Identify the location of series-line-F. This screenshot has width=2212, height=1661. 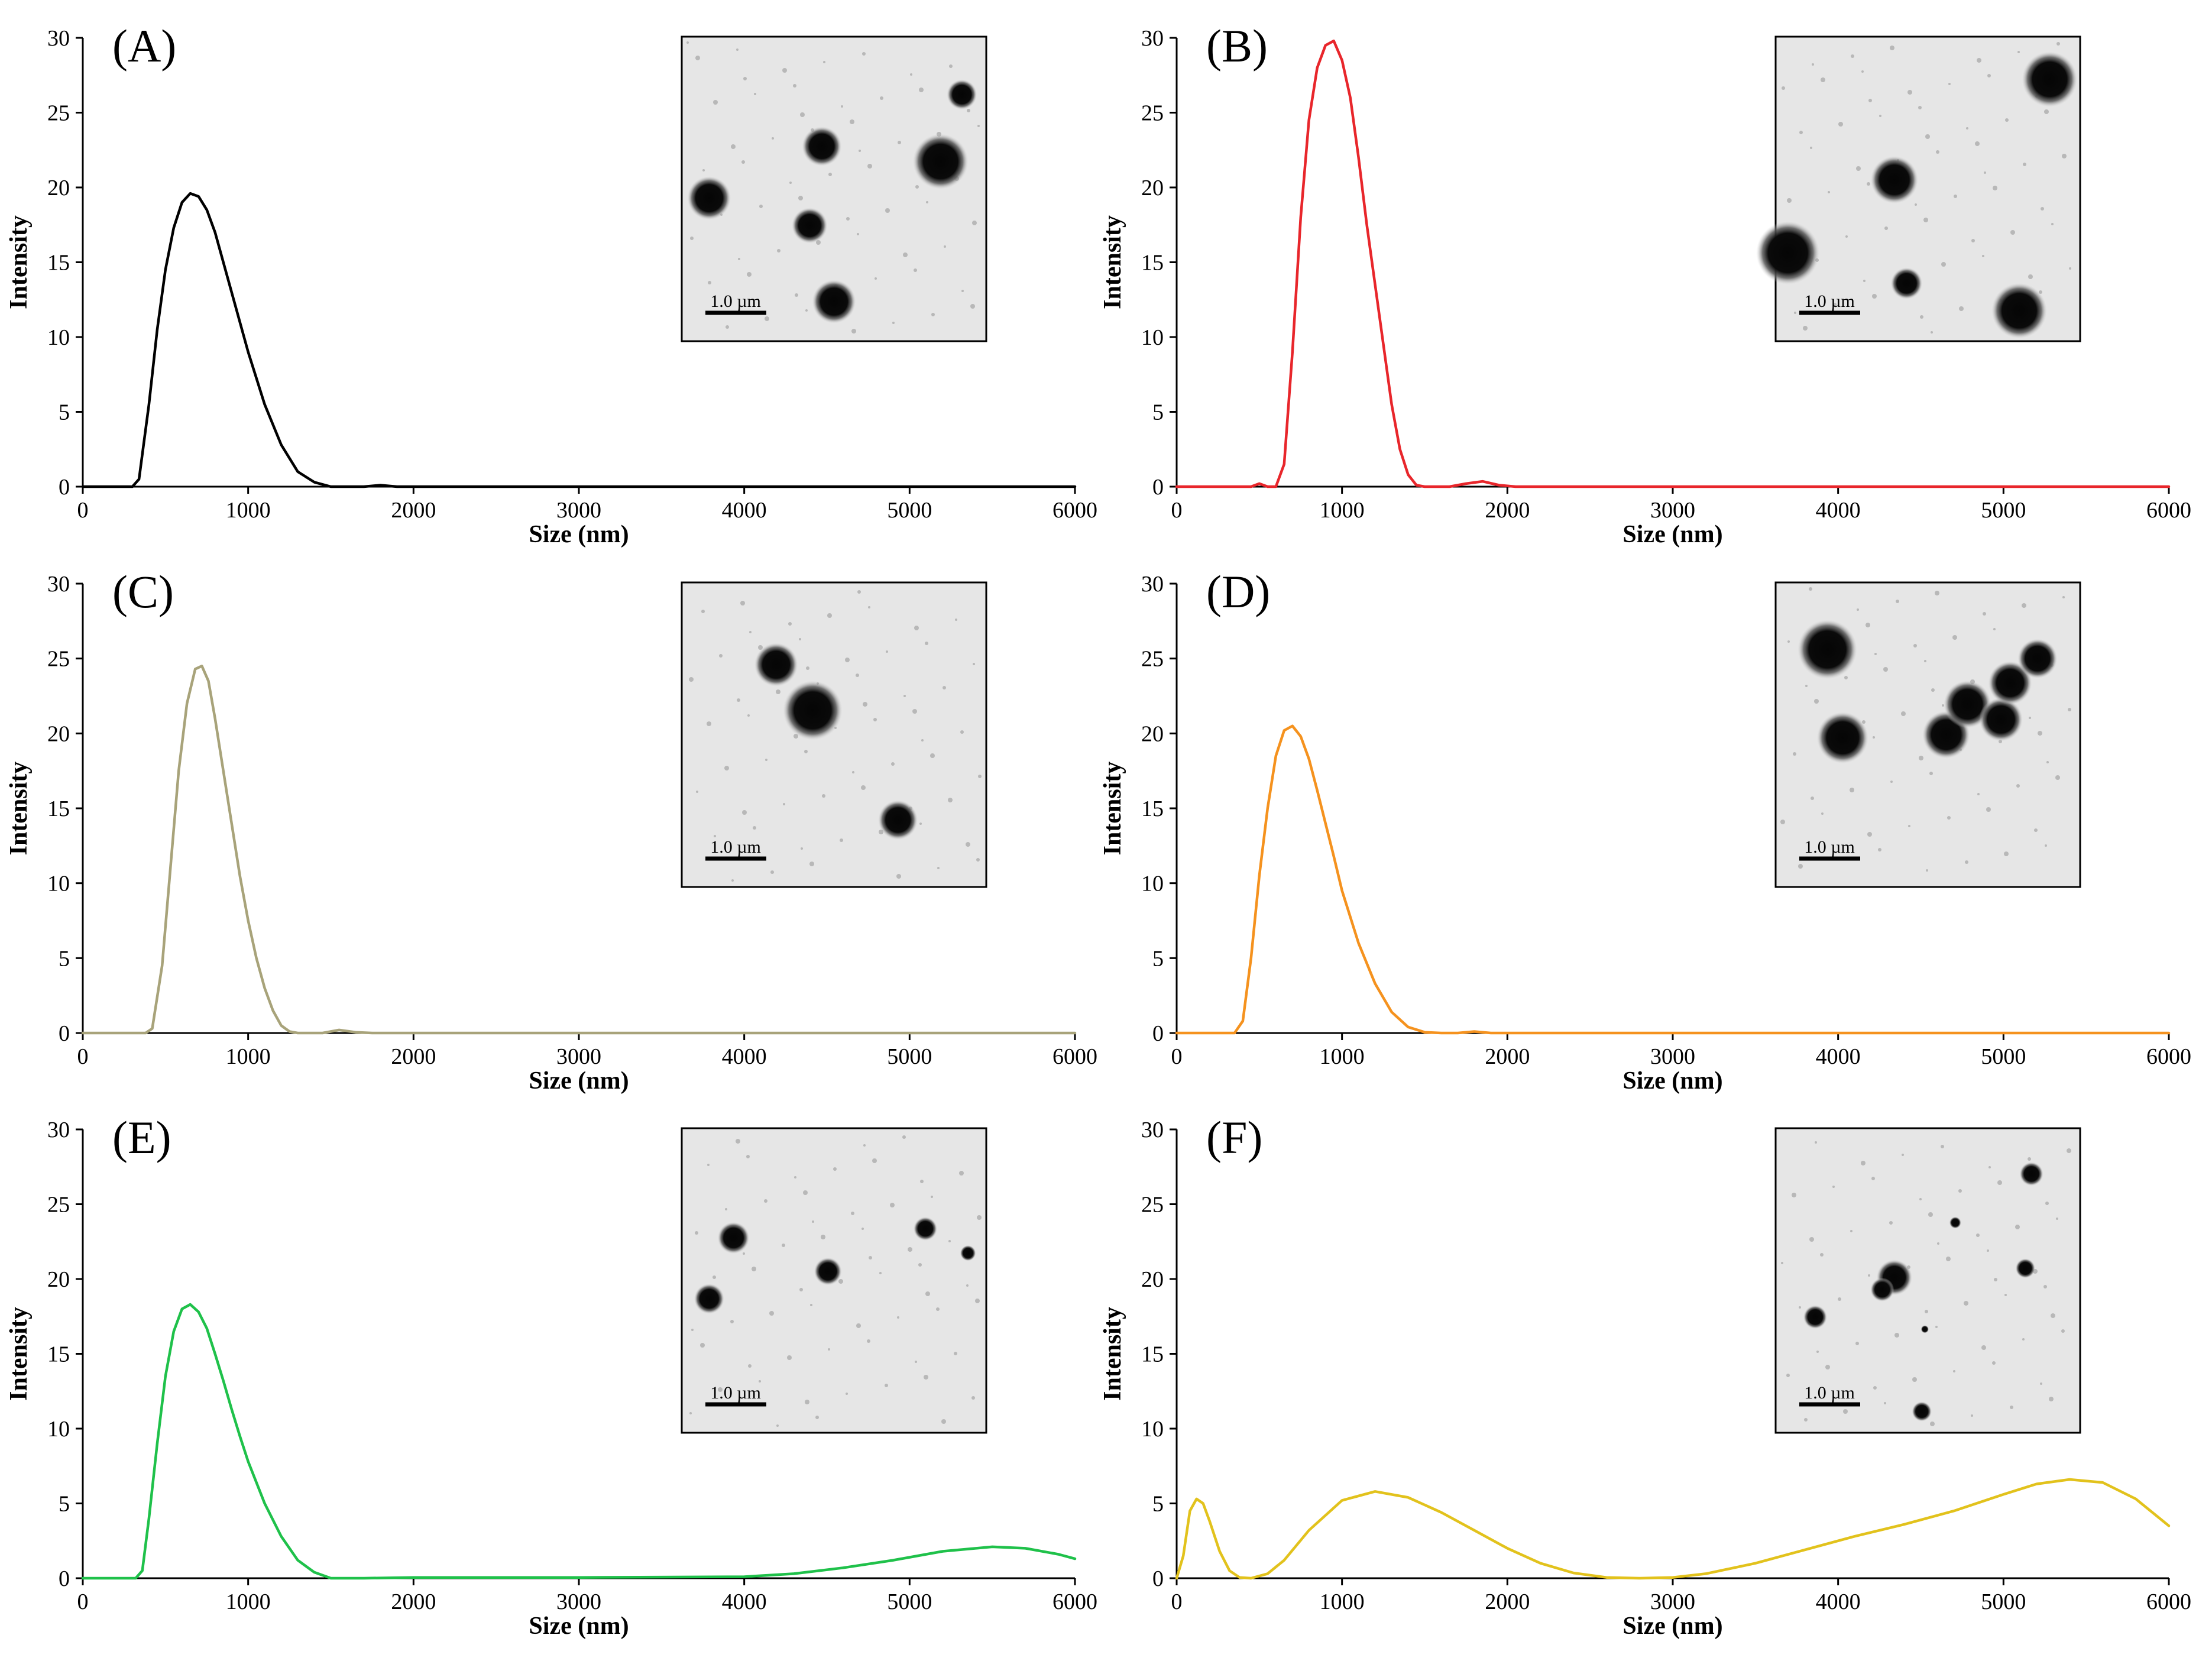
(1673, 1529).